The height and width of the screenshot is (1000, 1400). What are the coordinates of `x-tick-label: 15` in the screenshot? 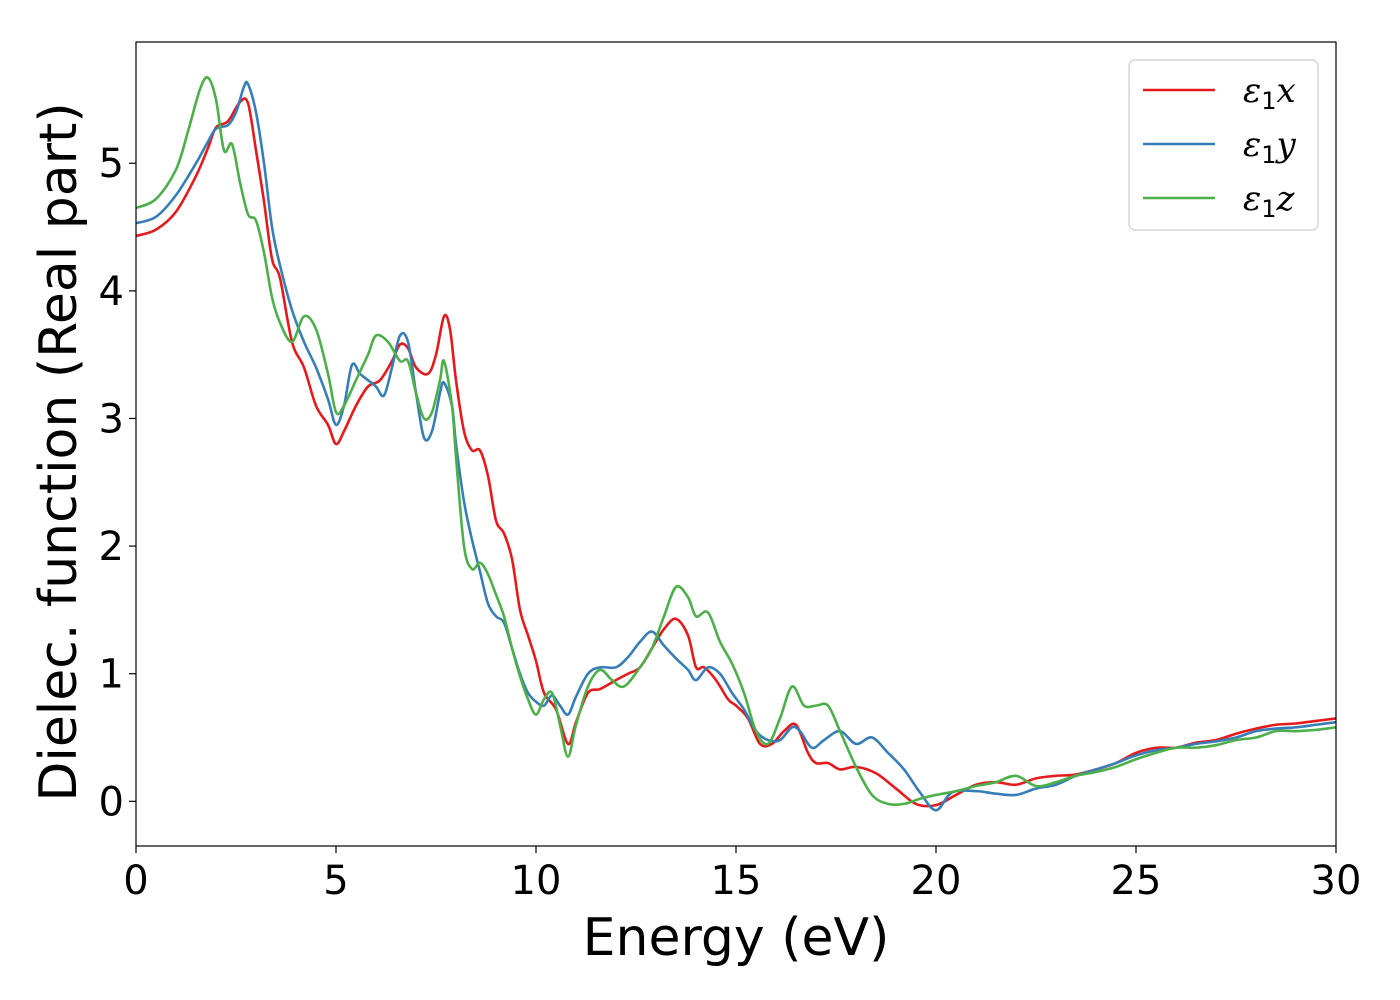 It's located at (736, 881).